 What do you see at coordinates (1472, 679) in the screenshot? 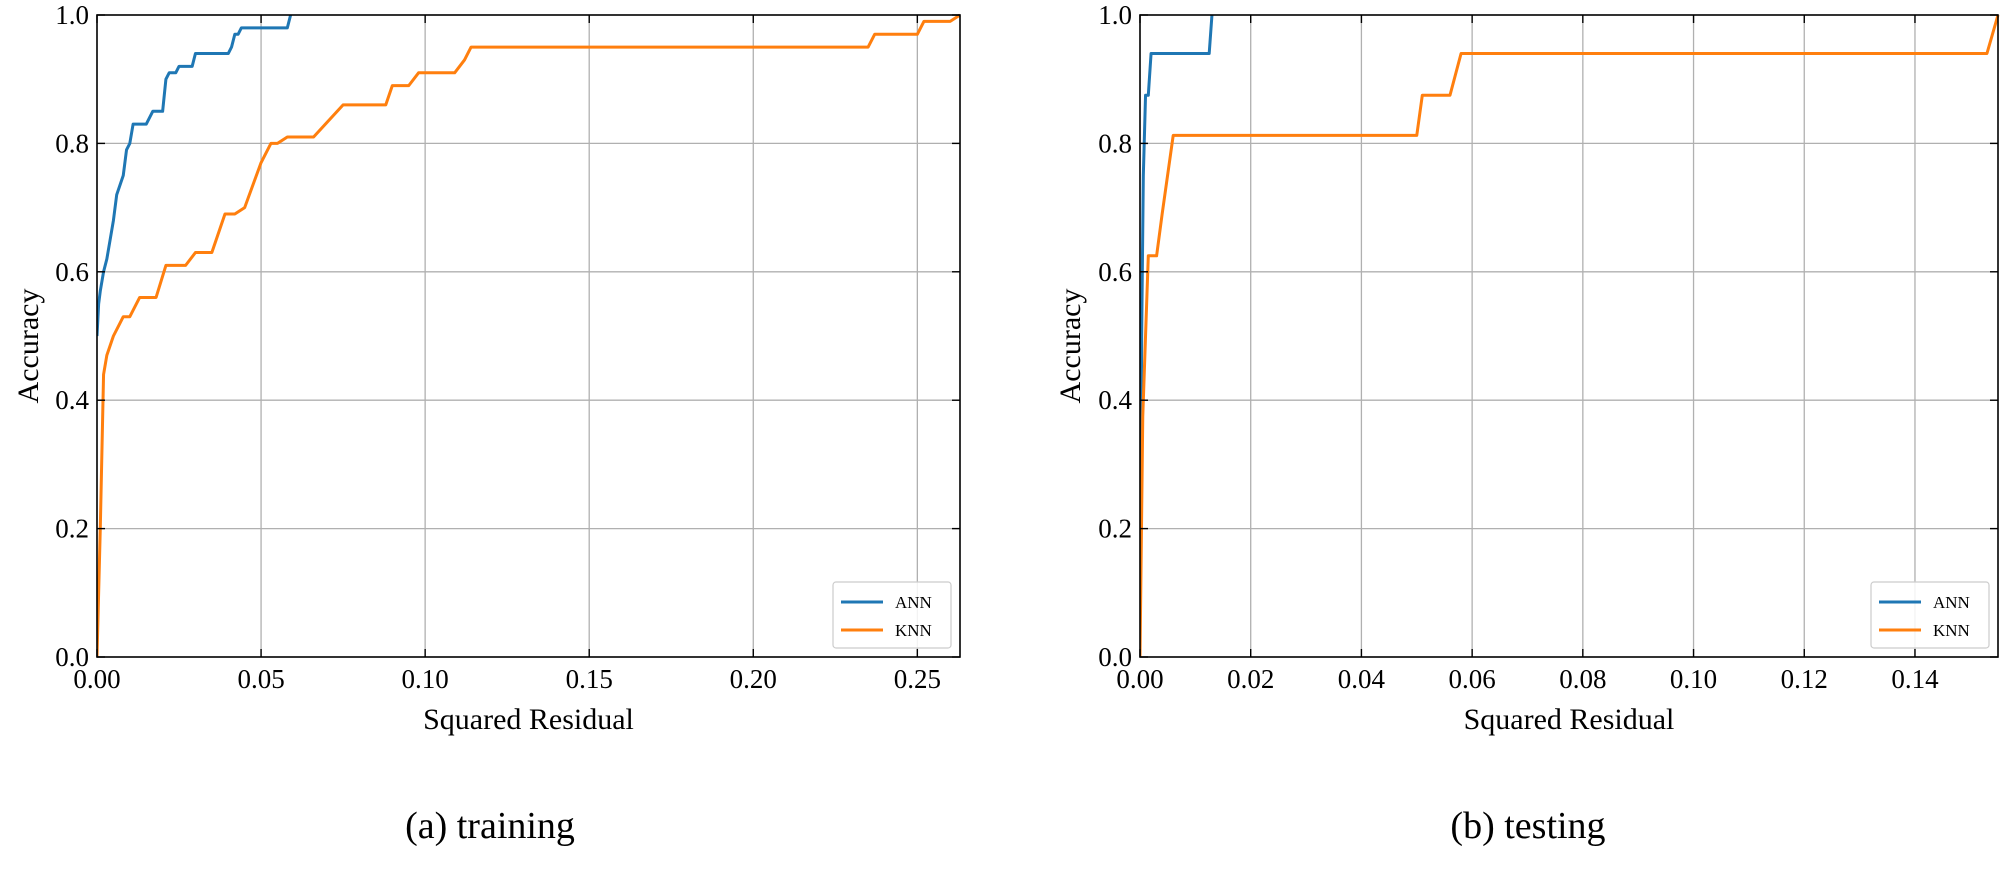
I see `x-tick-label: 0.06` at bounding box center [1472, 679].